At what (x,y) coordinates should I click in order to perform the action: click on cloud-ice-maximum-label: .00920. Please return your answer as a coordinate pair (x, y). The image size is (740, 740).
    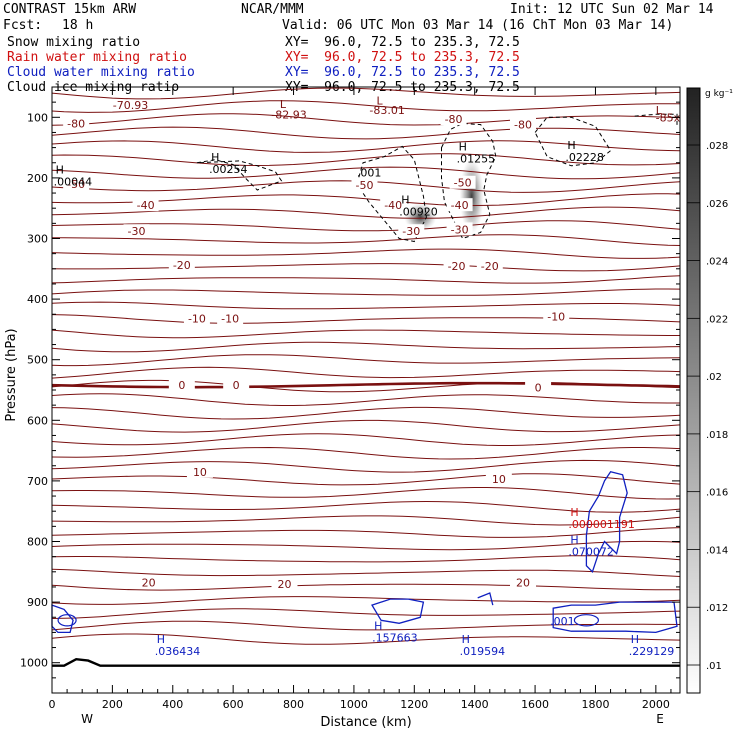
    Looking at the image, I should click on (418, 211).